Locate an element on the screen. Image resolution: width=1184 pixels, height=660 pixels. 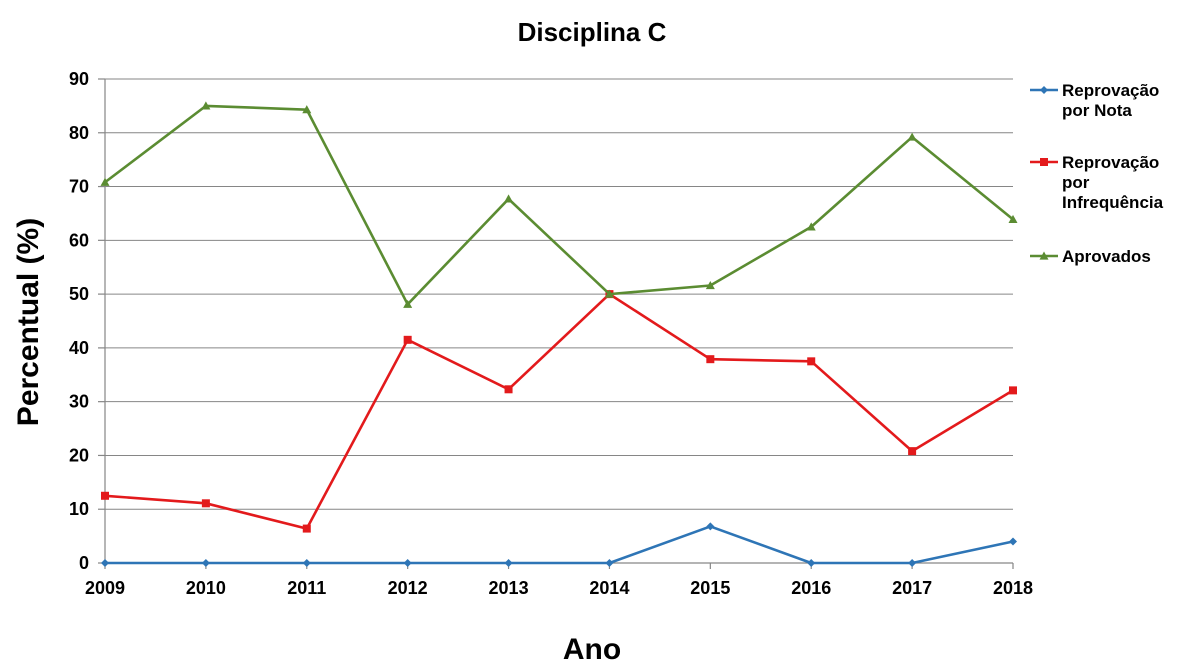
x-tick-label: 2014 is located at coordinates (609, 588).